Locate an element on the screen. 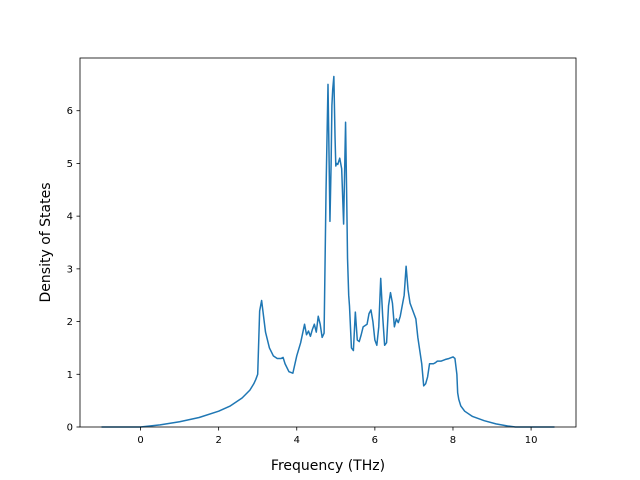 This screenshot has height=480, width=640. y-tick-label: 5 is located at coordinates (70, 164).